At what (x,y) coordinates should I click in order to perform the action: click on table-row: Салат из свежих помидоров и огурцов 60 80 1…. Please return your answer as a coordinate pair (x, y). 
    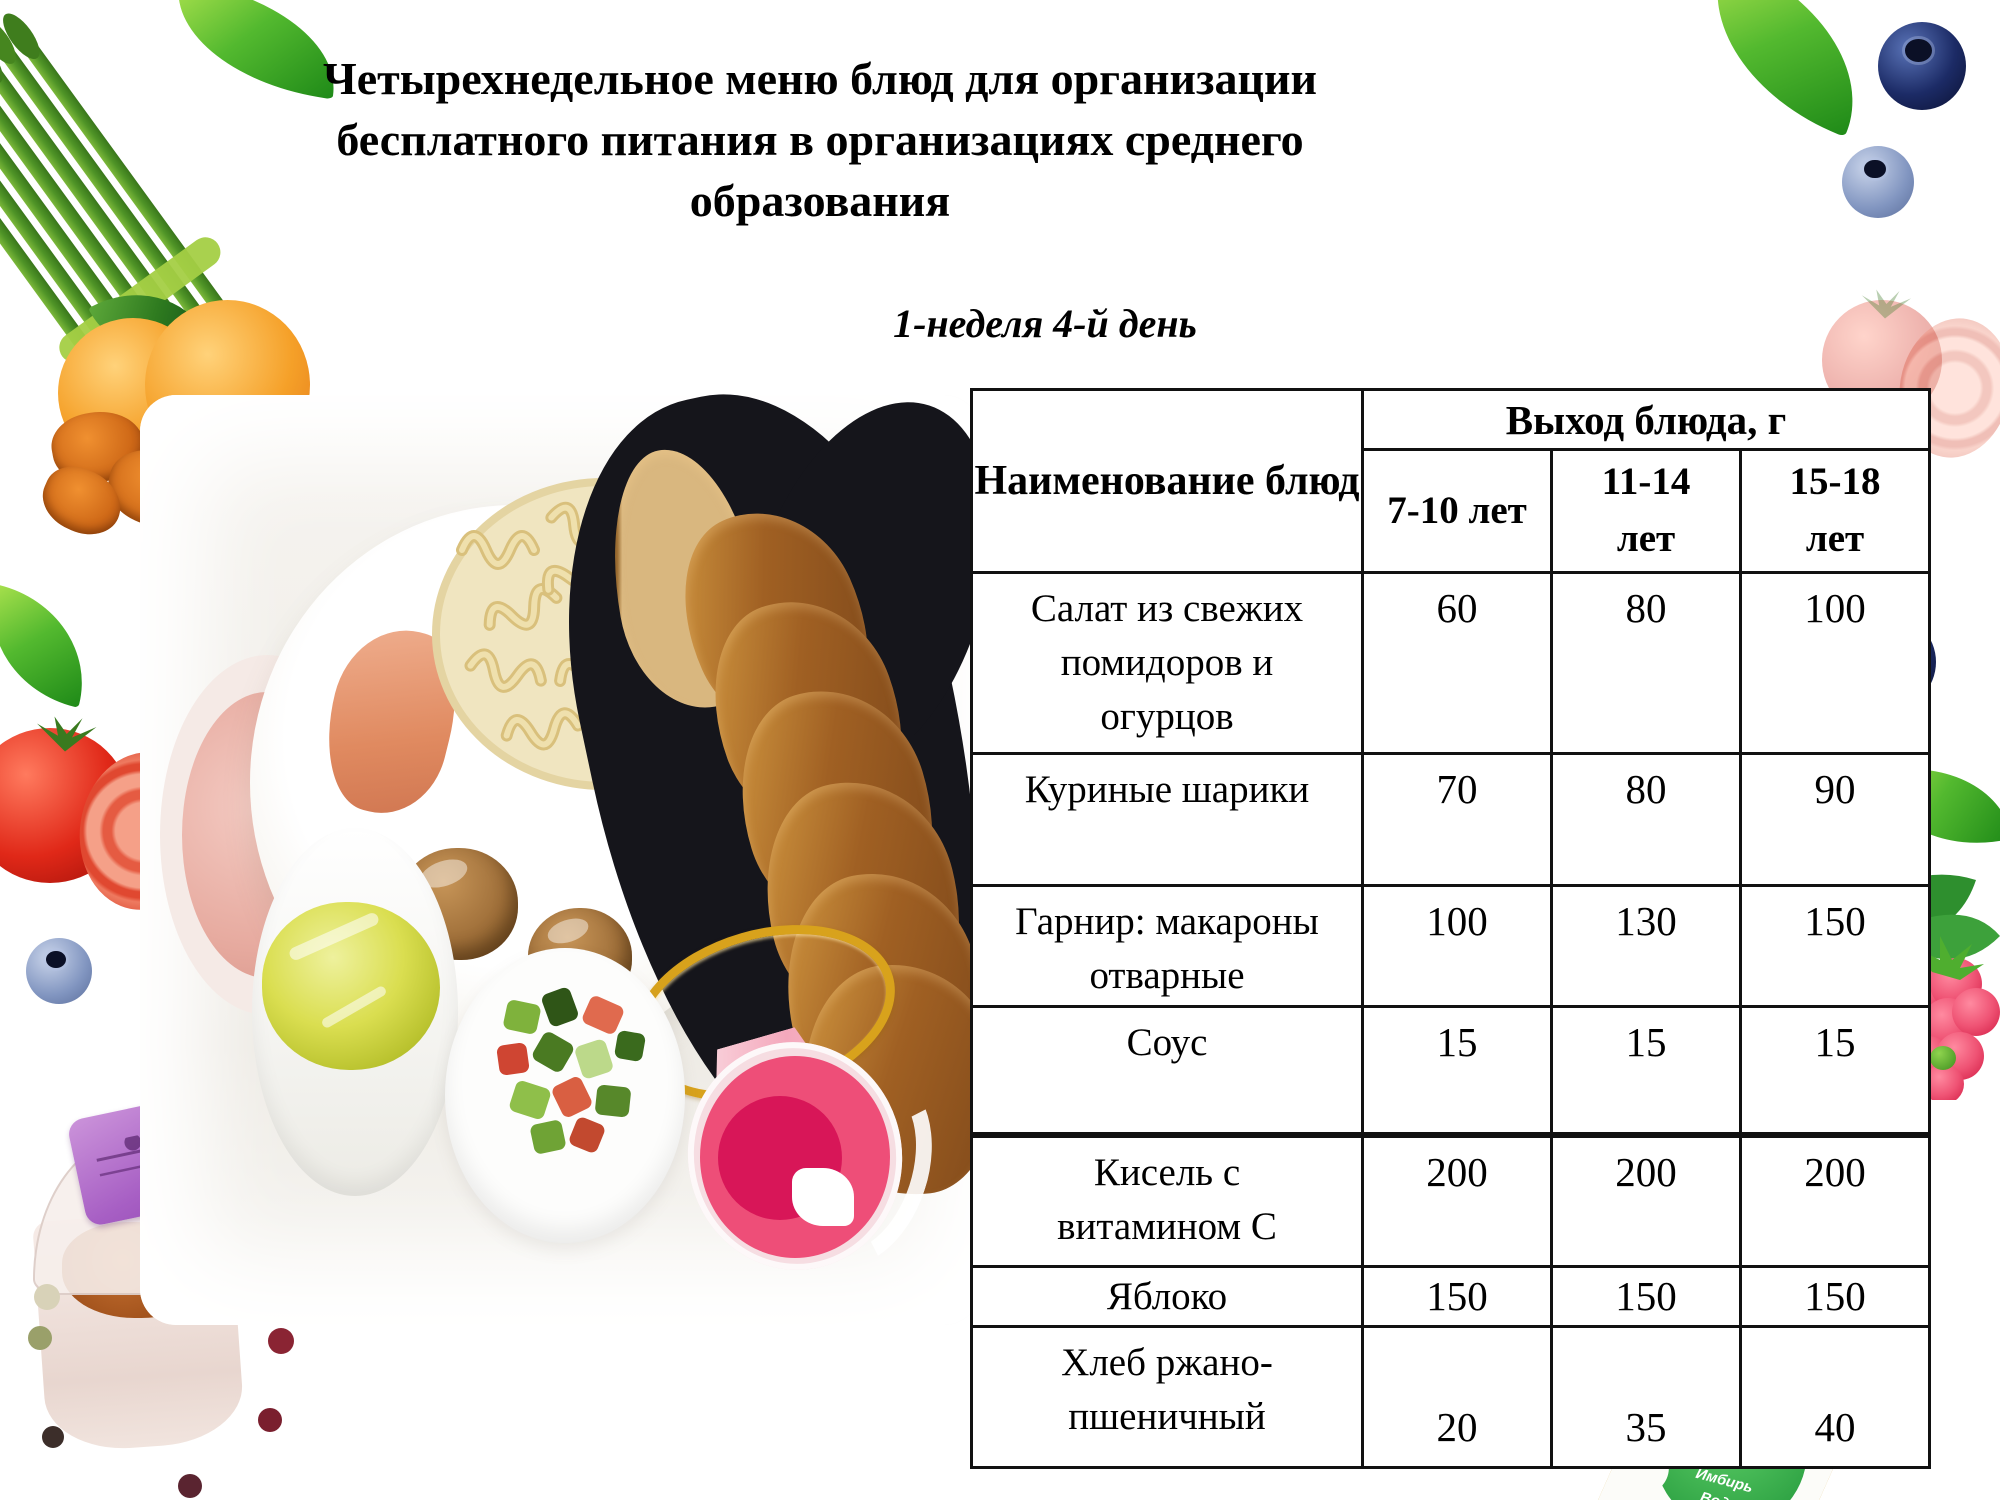
    Looking at the image, I should click on (1450, 663).